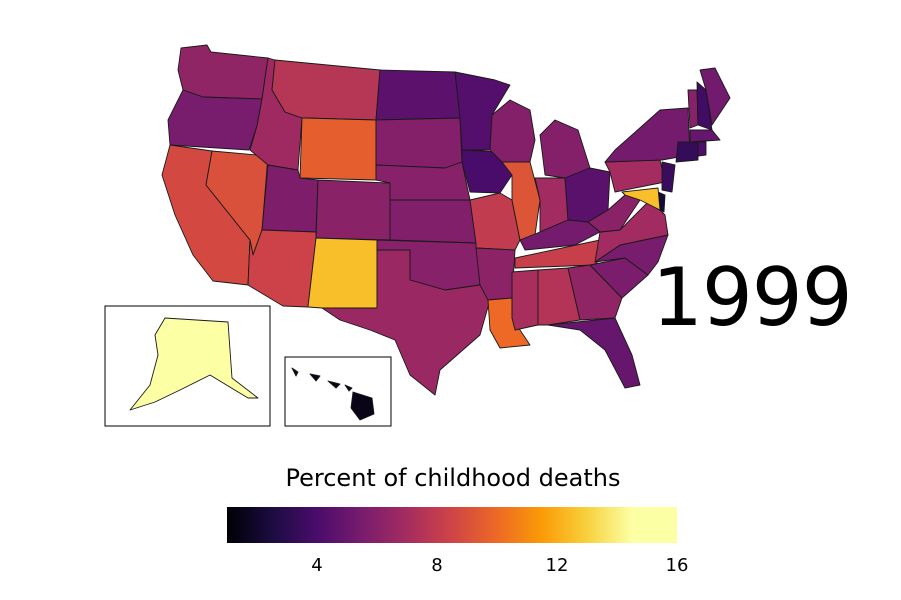 This screenshot has width=901, height=600. What do you see at coordinates (687, 152) in the screenshot?
I see `state-connecticut` at bounding box center [687, 152].